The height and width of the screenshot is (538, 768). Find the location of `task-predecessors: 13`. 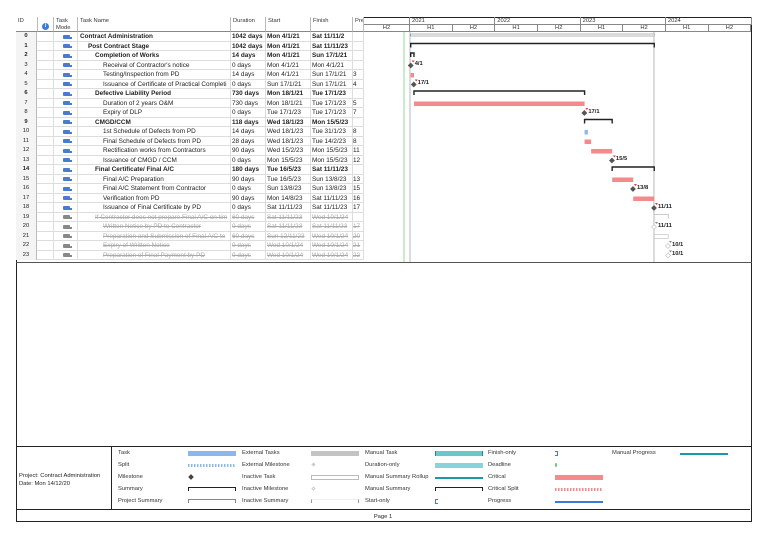

task-predecessors: 13 is located at coordinates (358, 179).